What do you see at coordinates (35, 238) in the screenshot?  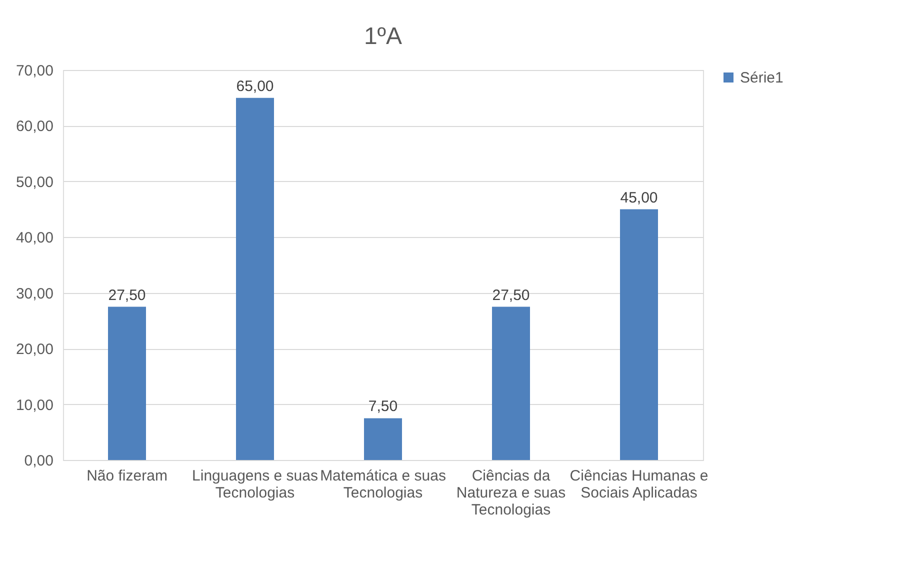 I see `y-tick-label: 40,00` at bounding box center [35, 238].